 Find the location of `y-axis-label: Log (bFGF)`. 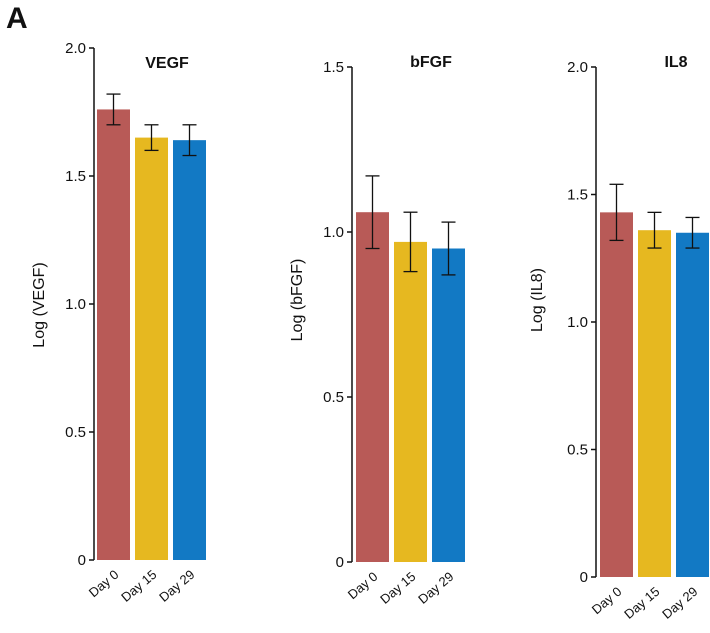

y-axis-label: Log (bFGF) is located at coordinates (297, 300).